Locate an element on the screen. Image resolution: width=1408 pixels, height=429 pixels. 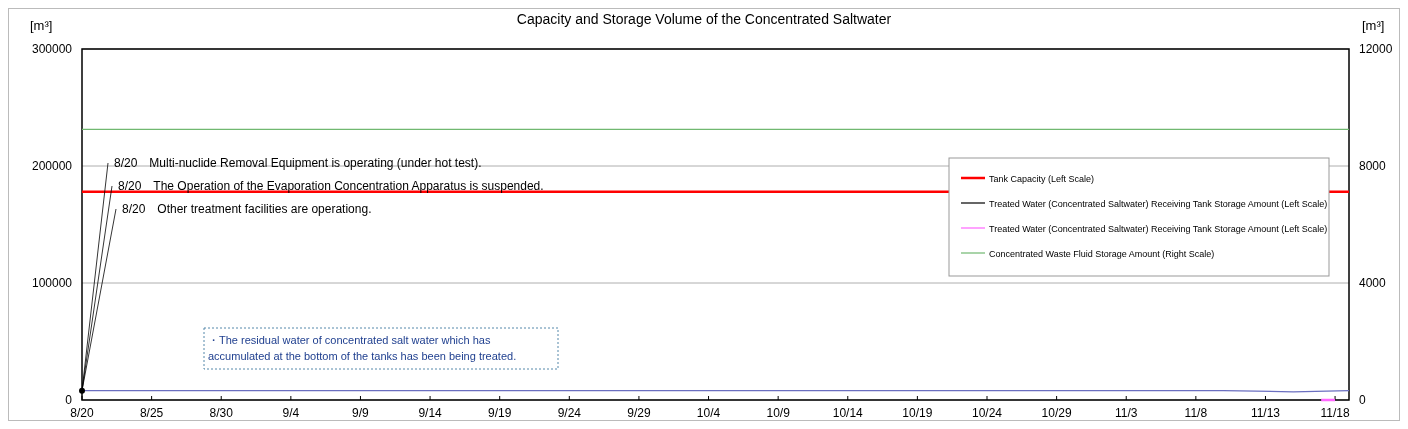
legend-label: Tank Capacity (Left Scale) is located at coordinates (1042, 179).